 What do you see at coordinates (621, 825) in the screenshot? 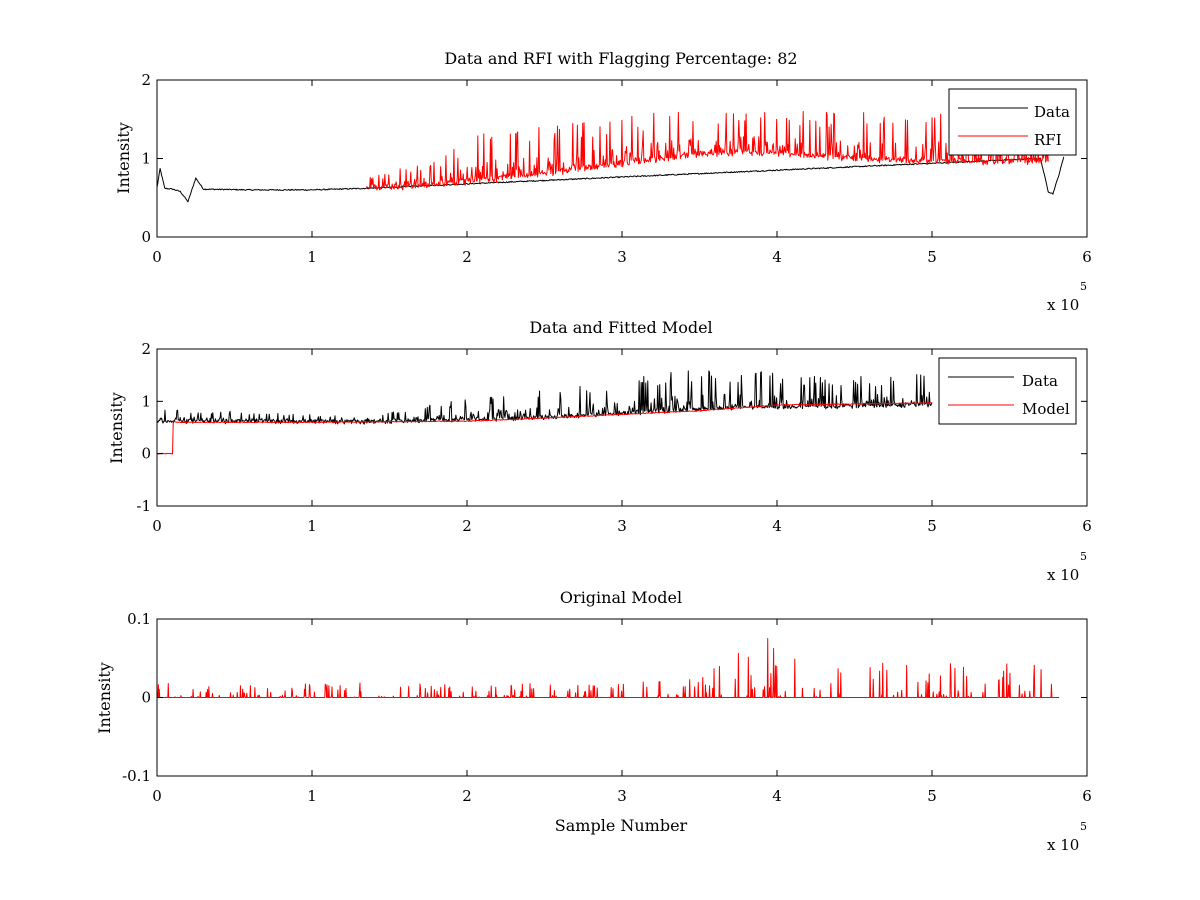
I see `panel-3-xlabel: Sample Number` at bounding box center [621, 825].